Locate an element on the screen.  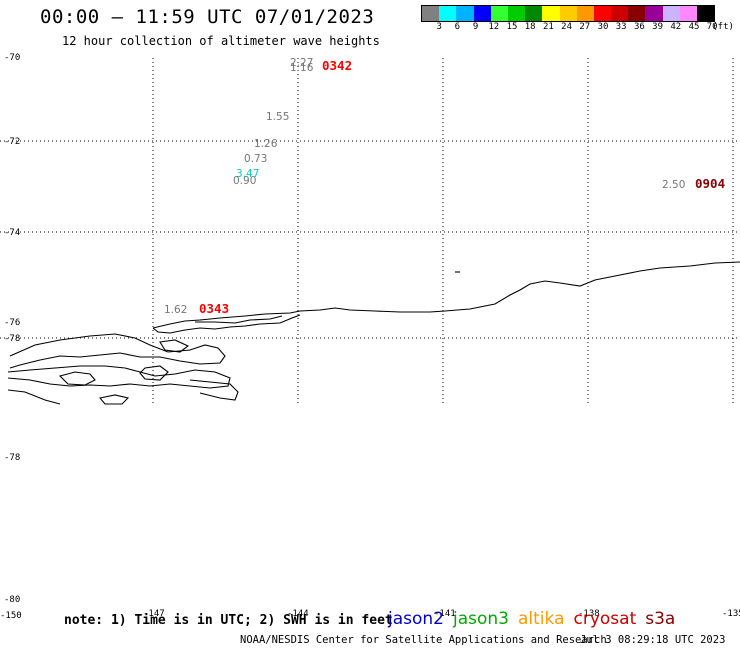
legend-s3a: s3a is located at coordinates (660, 619).